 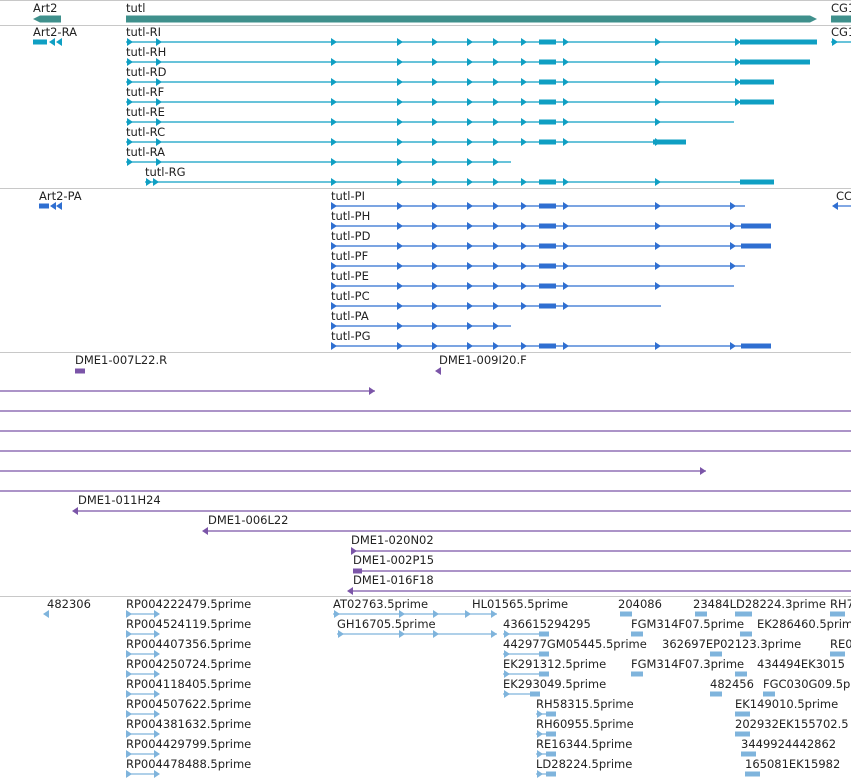 I want to click on transcript-label: tutl-RF, so click(x=145, y=92).